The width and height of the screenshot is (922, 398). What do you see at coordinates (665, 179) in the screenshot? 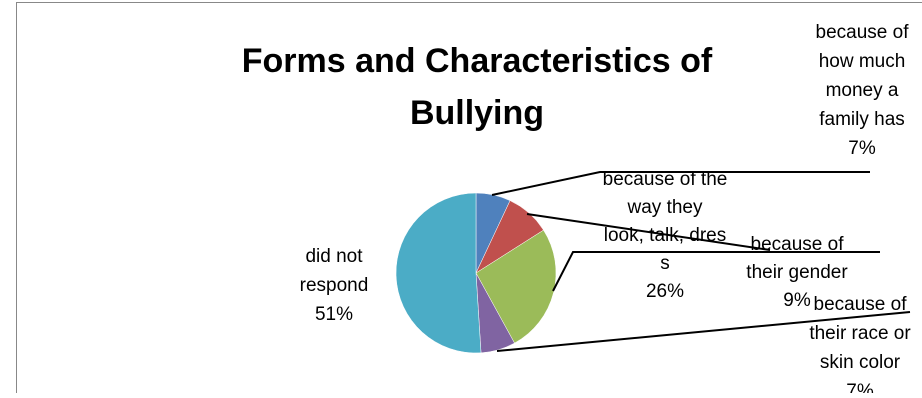
I see `slice-label-2-line-0: because of the` at bounding box center [665, 179].